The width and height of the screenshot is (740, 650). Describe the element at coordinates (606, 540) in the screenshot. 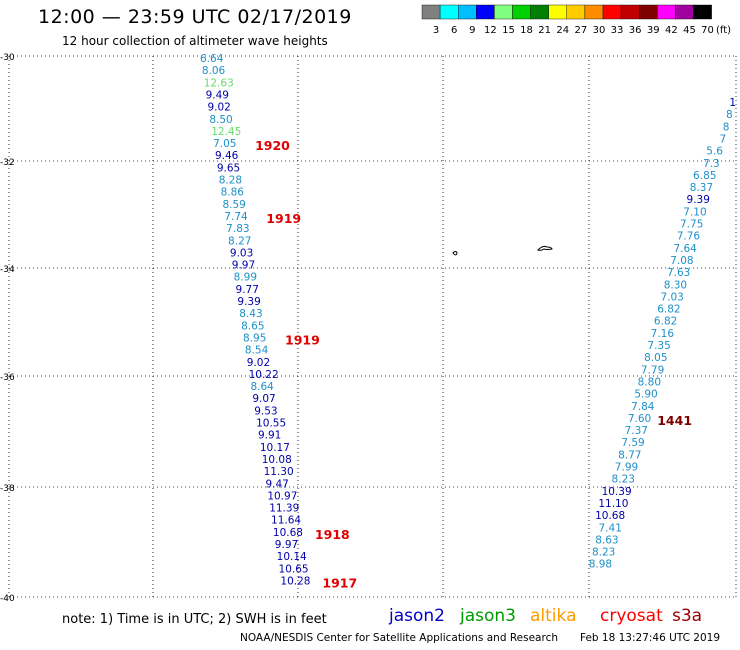

I see `swh-value: 8.63` at that location.